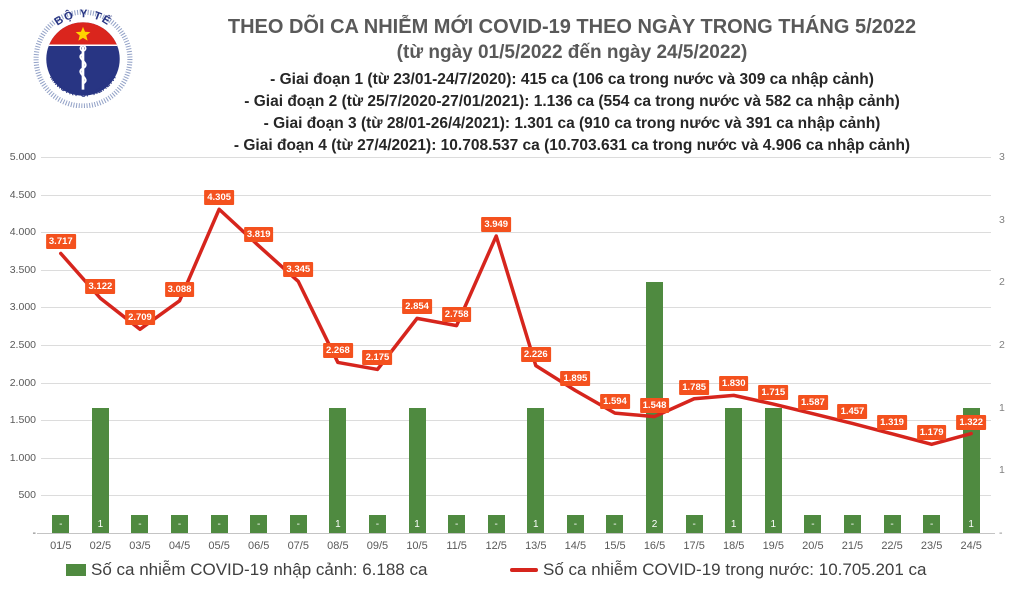  Describe the element at coordinates (377, 546) in the screenshot. I see `x-axis-label: 09/5` at that location.